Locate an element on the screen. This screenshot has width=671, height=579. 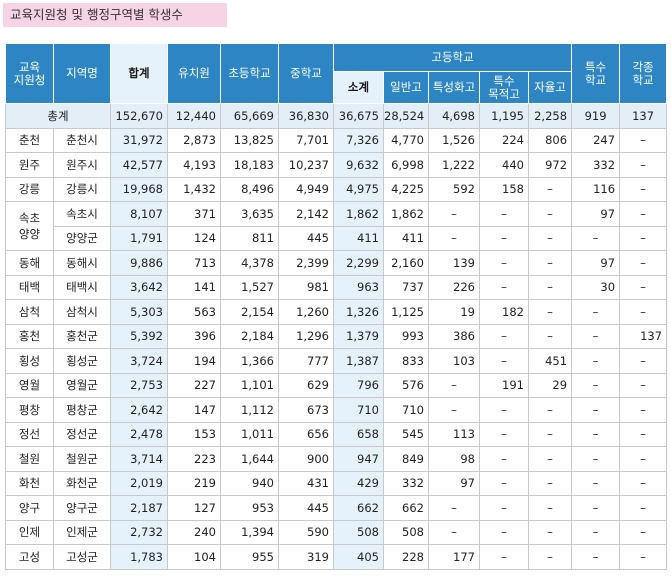
data-cell: 411 is located at coordinates (358, 238).